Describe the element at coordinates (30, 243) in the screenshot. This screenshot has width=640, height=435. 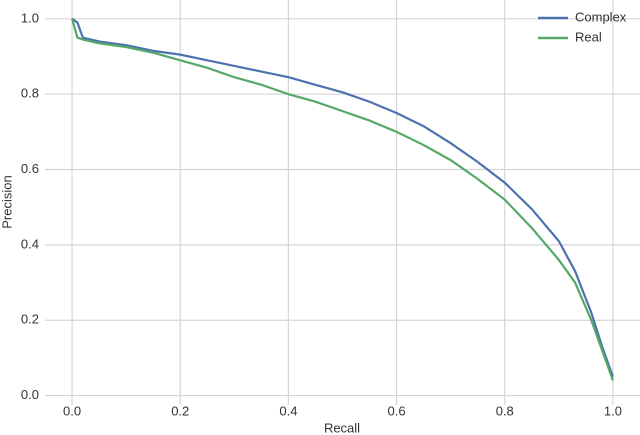
I see `y-tick-label: 0.4` at that location.